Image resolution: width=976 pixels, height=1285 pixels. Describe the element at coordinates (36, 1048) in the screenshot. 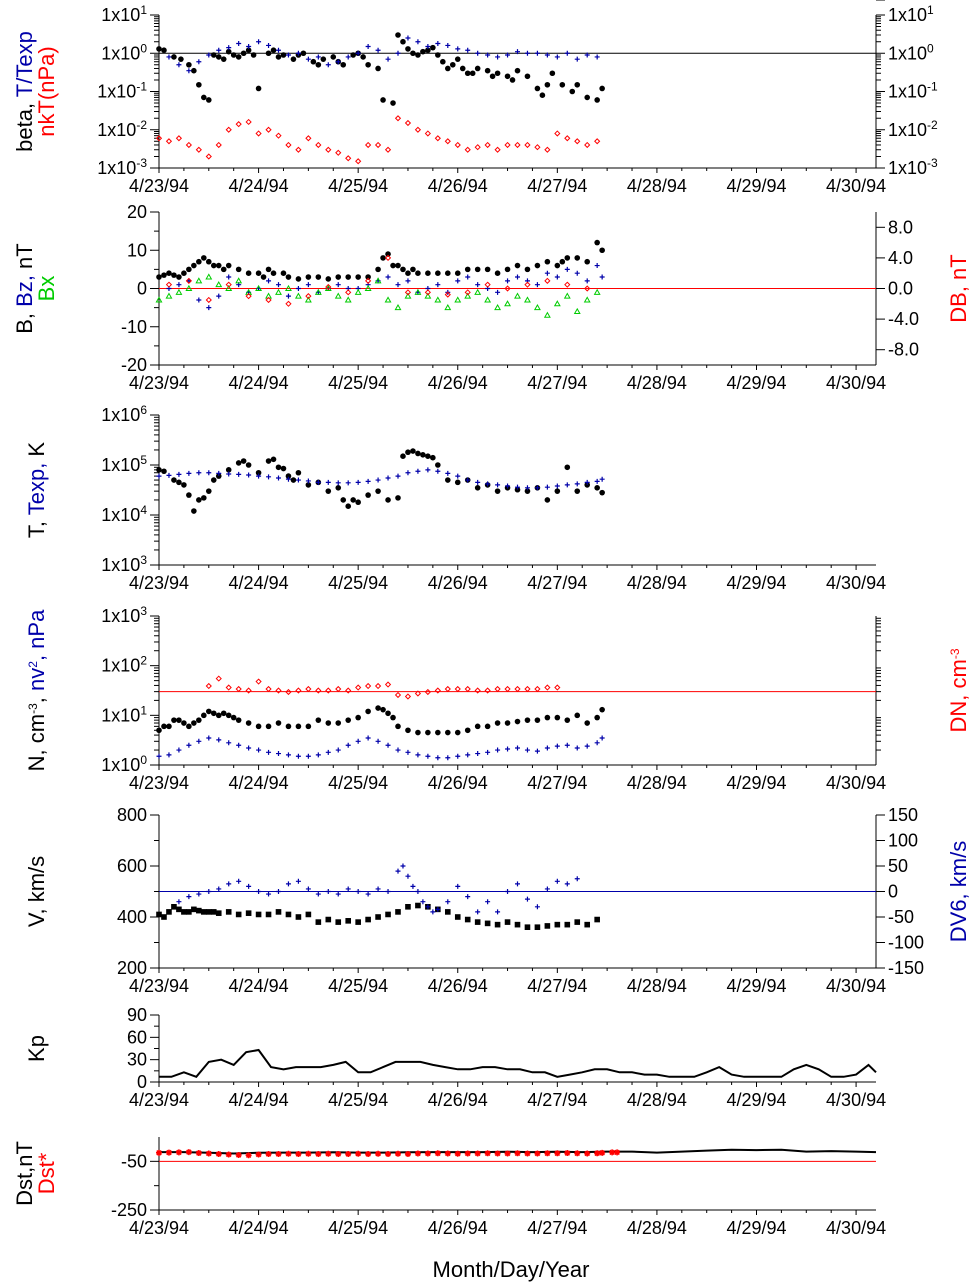

I see `y-axis-label: Kp` at that location.